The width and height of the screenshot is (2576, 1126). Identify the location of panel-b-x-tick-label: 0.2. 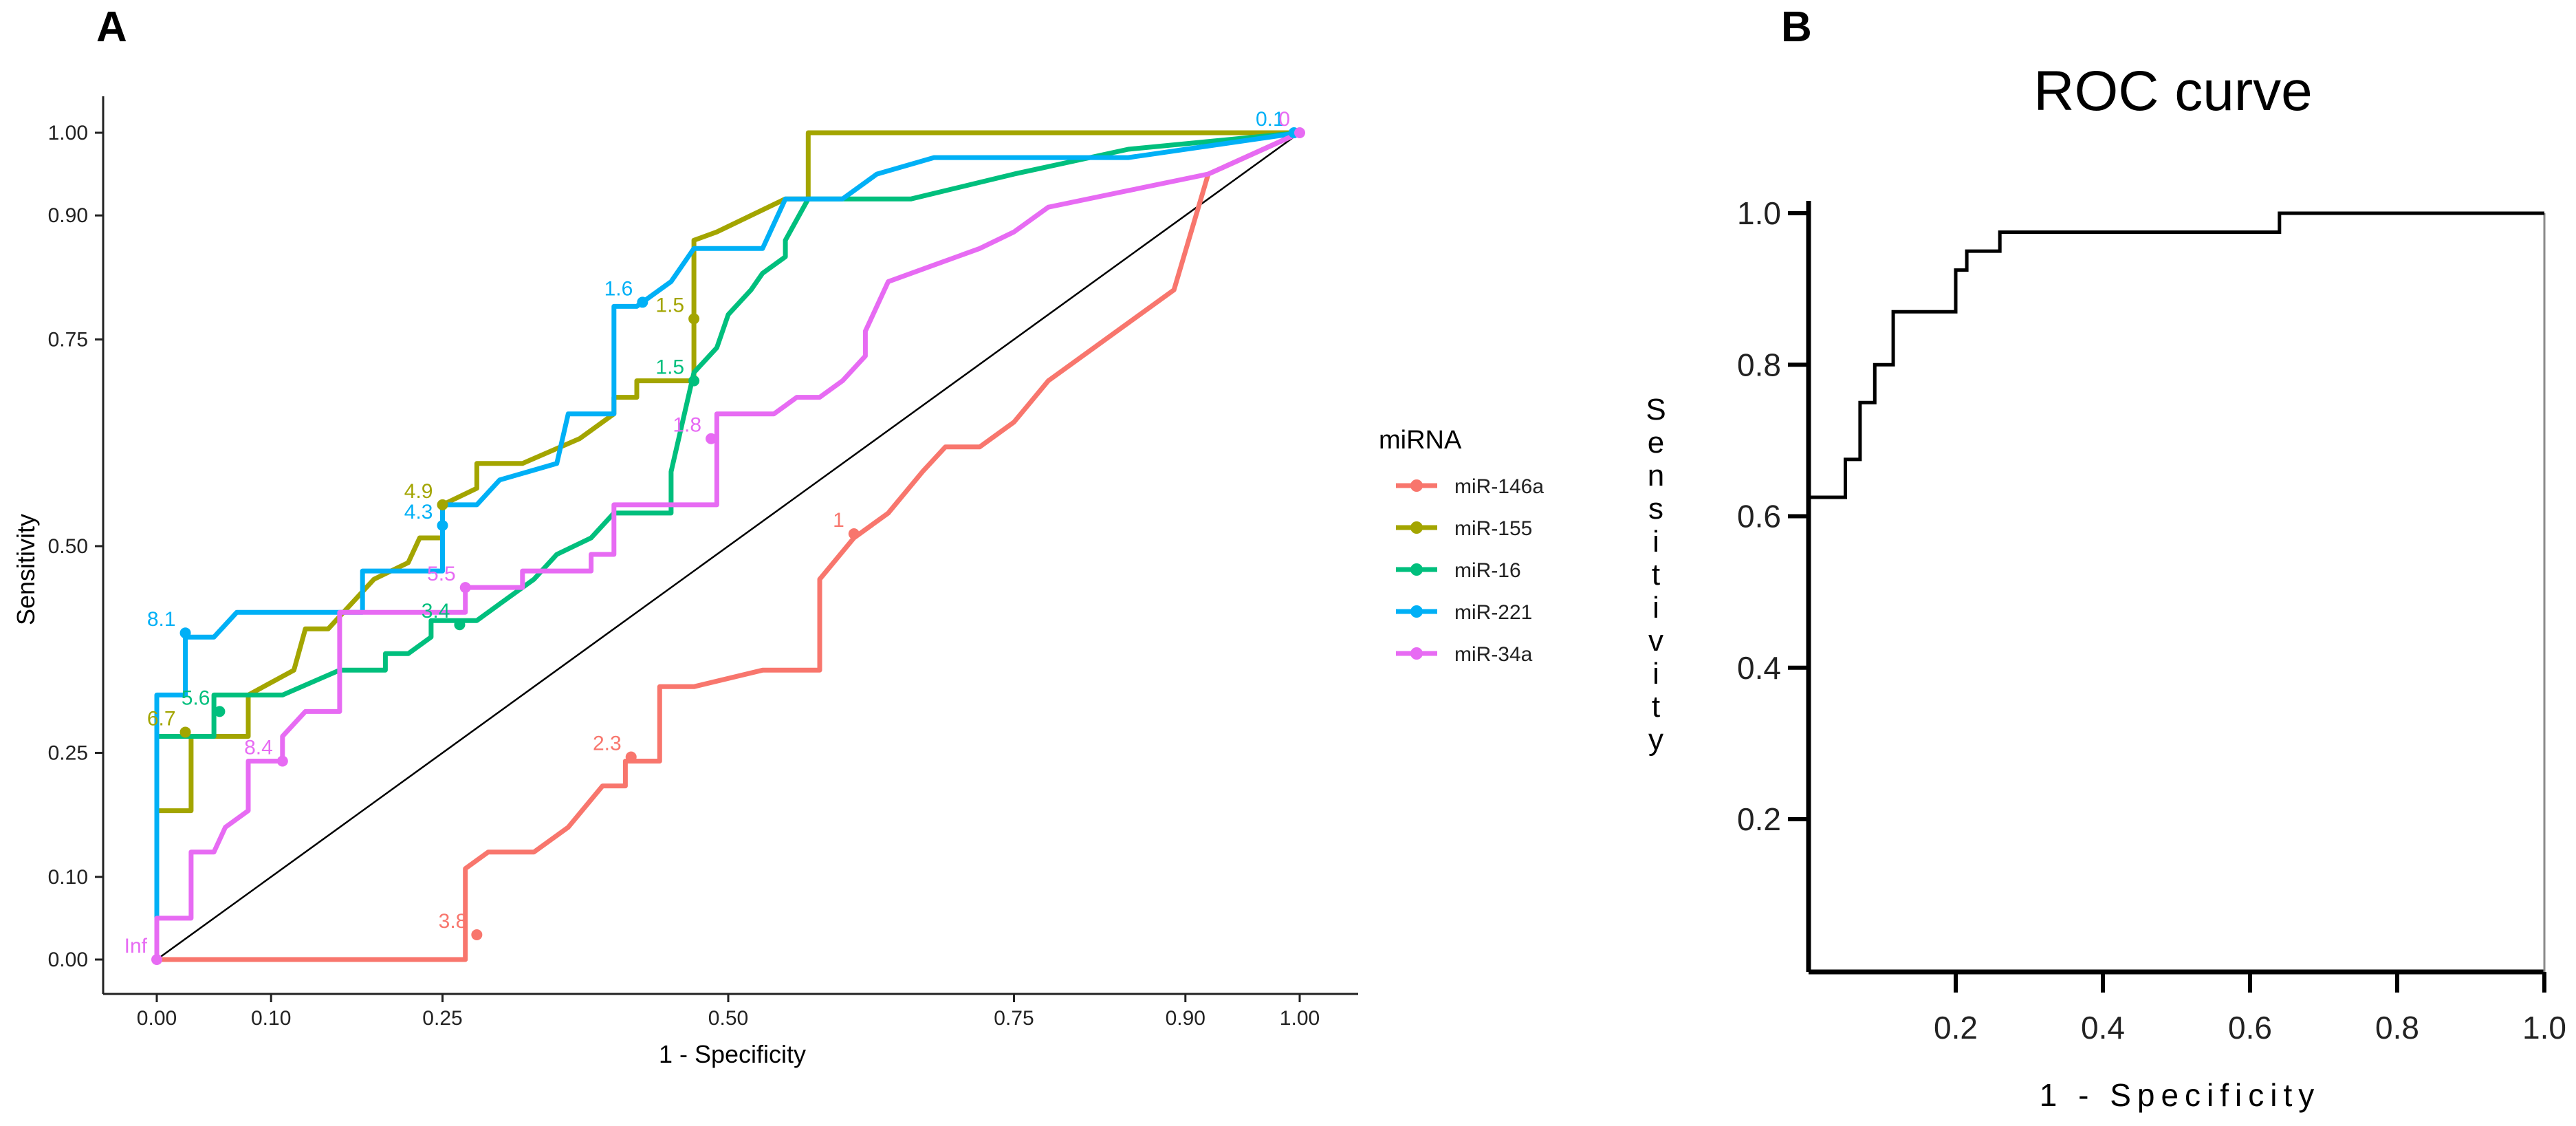
(1956, 1028).